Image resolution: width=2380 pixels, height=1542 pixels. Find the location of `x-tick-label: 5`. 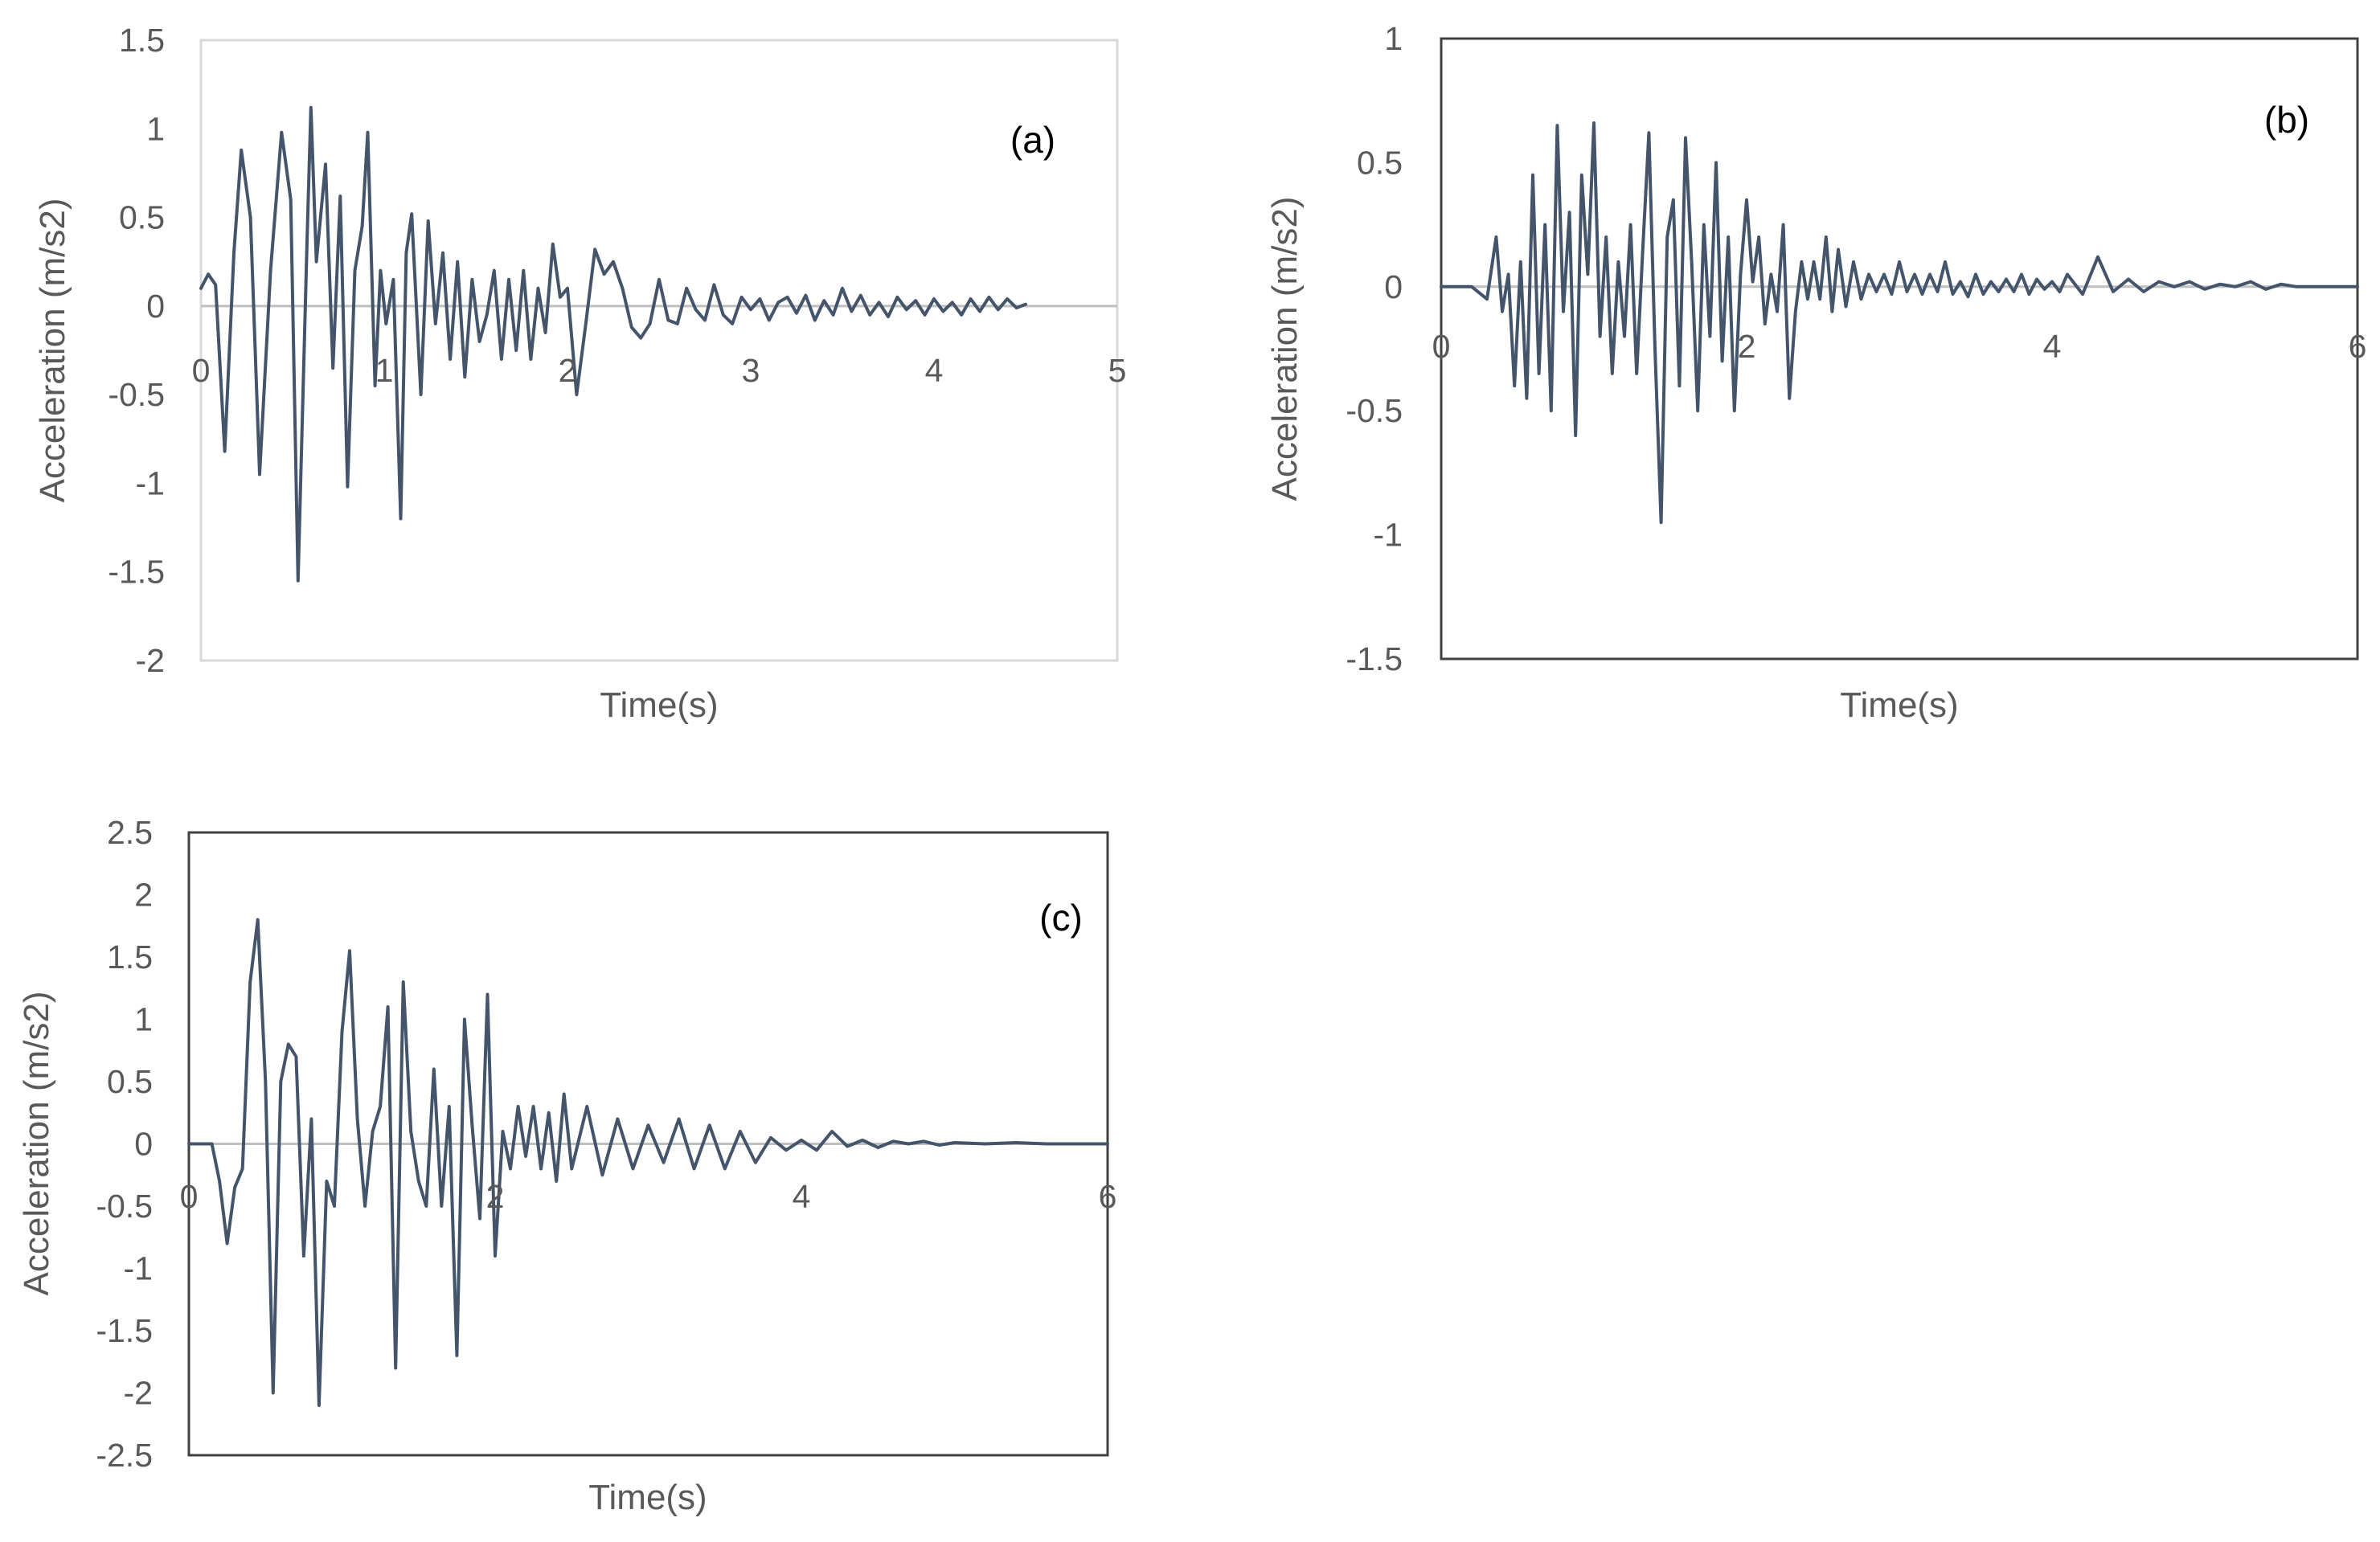

x-tick-label: 5 is located at coordinates (1118, 370).